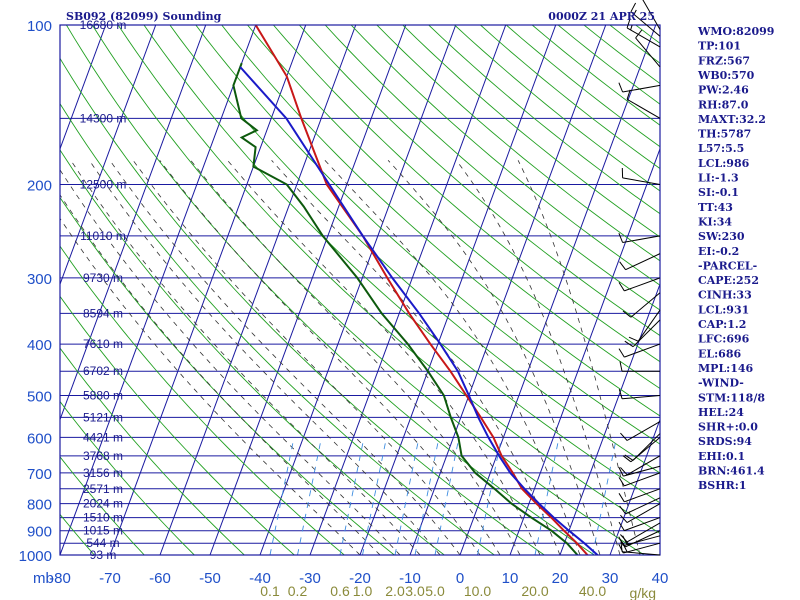  What do you see at coordinates (144, 16) in the screenshot?
I see `chart-title: SB092 (82099) Sounding` at bounding box center [144, 16].